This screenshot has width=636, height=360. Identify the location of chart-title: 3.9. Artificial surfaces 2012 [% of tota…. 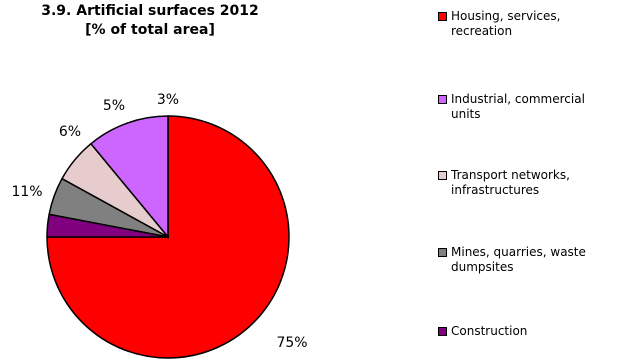
(150, 21).